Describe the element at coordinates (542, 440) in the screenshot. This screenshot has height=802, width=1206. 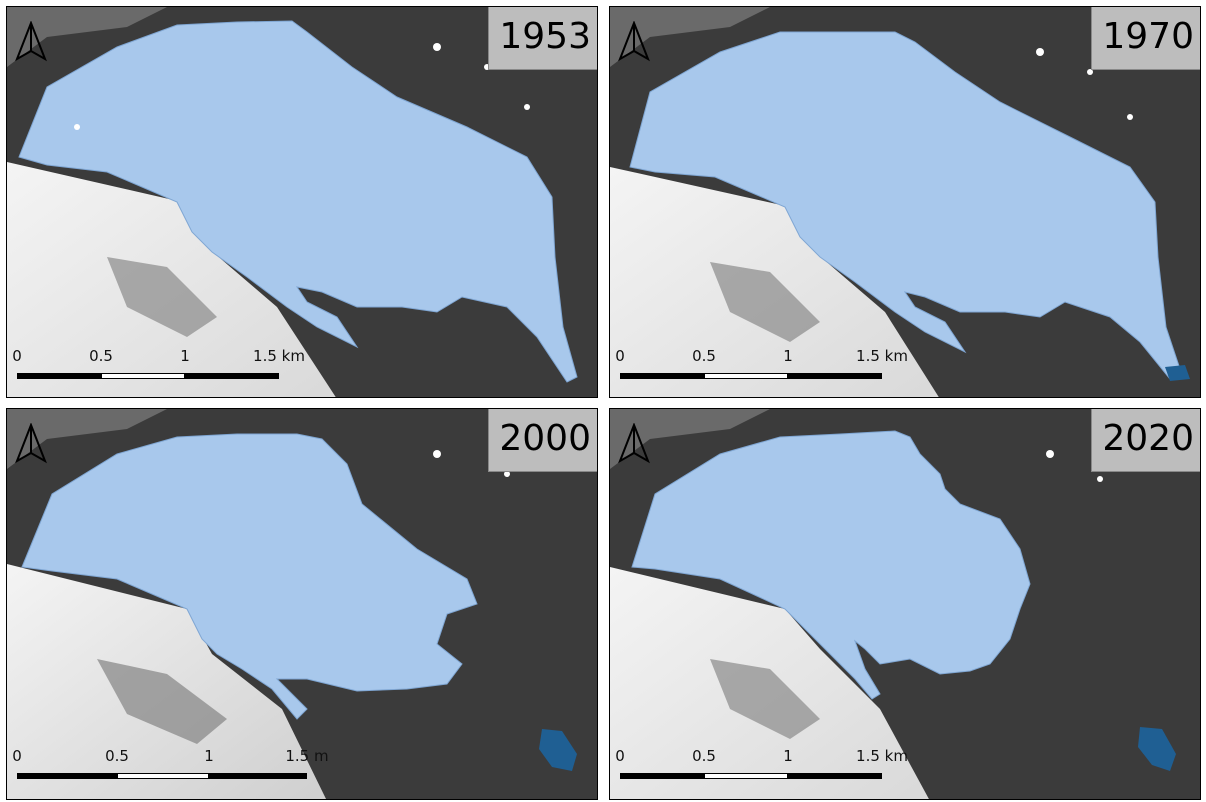
I see `year-label: 2000` at that location.